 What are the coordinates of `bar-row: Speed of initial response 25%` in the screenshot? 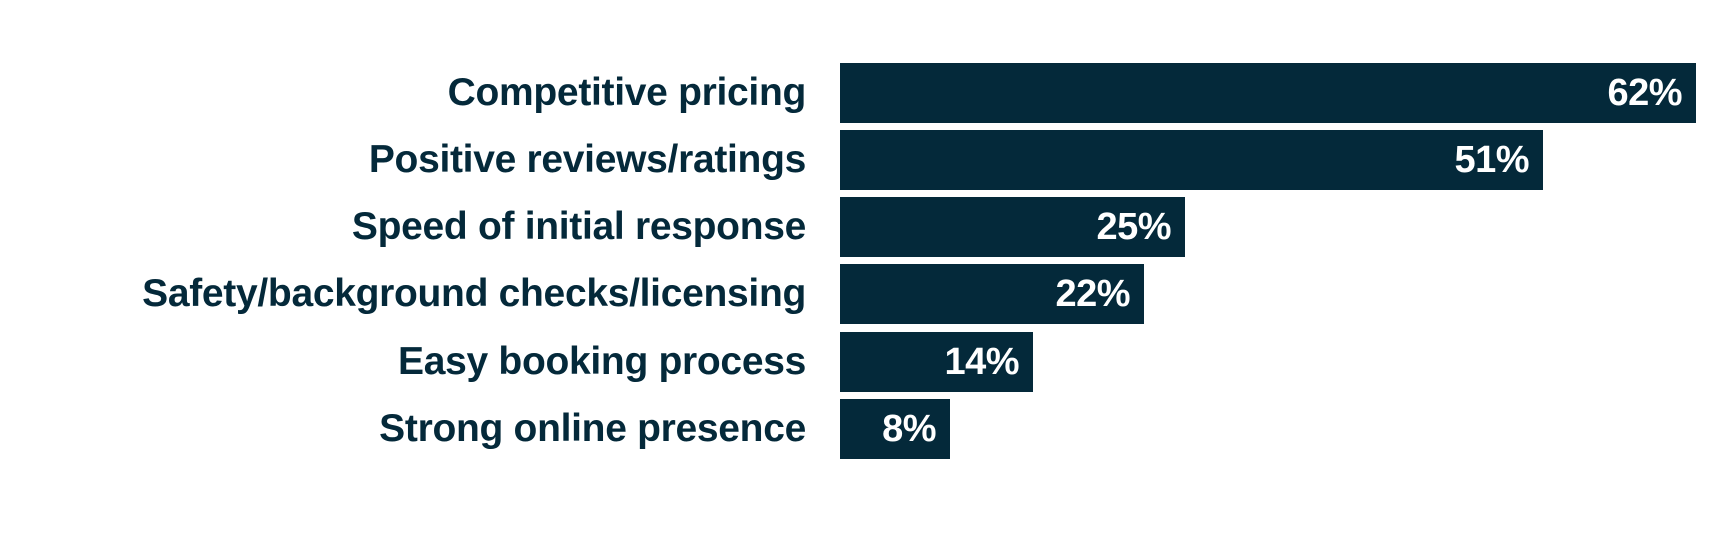 It's located at (862, 227).